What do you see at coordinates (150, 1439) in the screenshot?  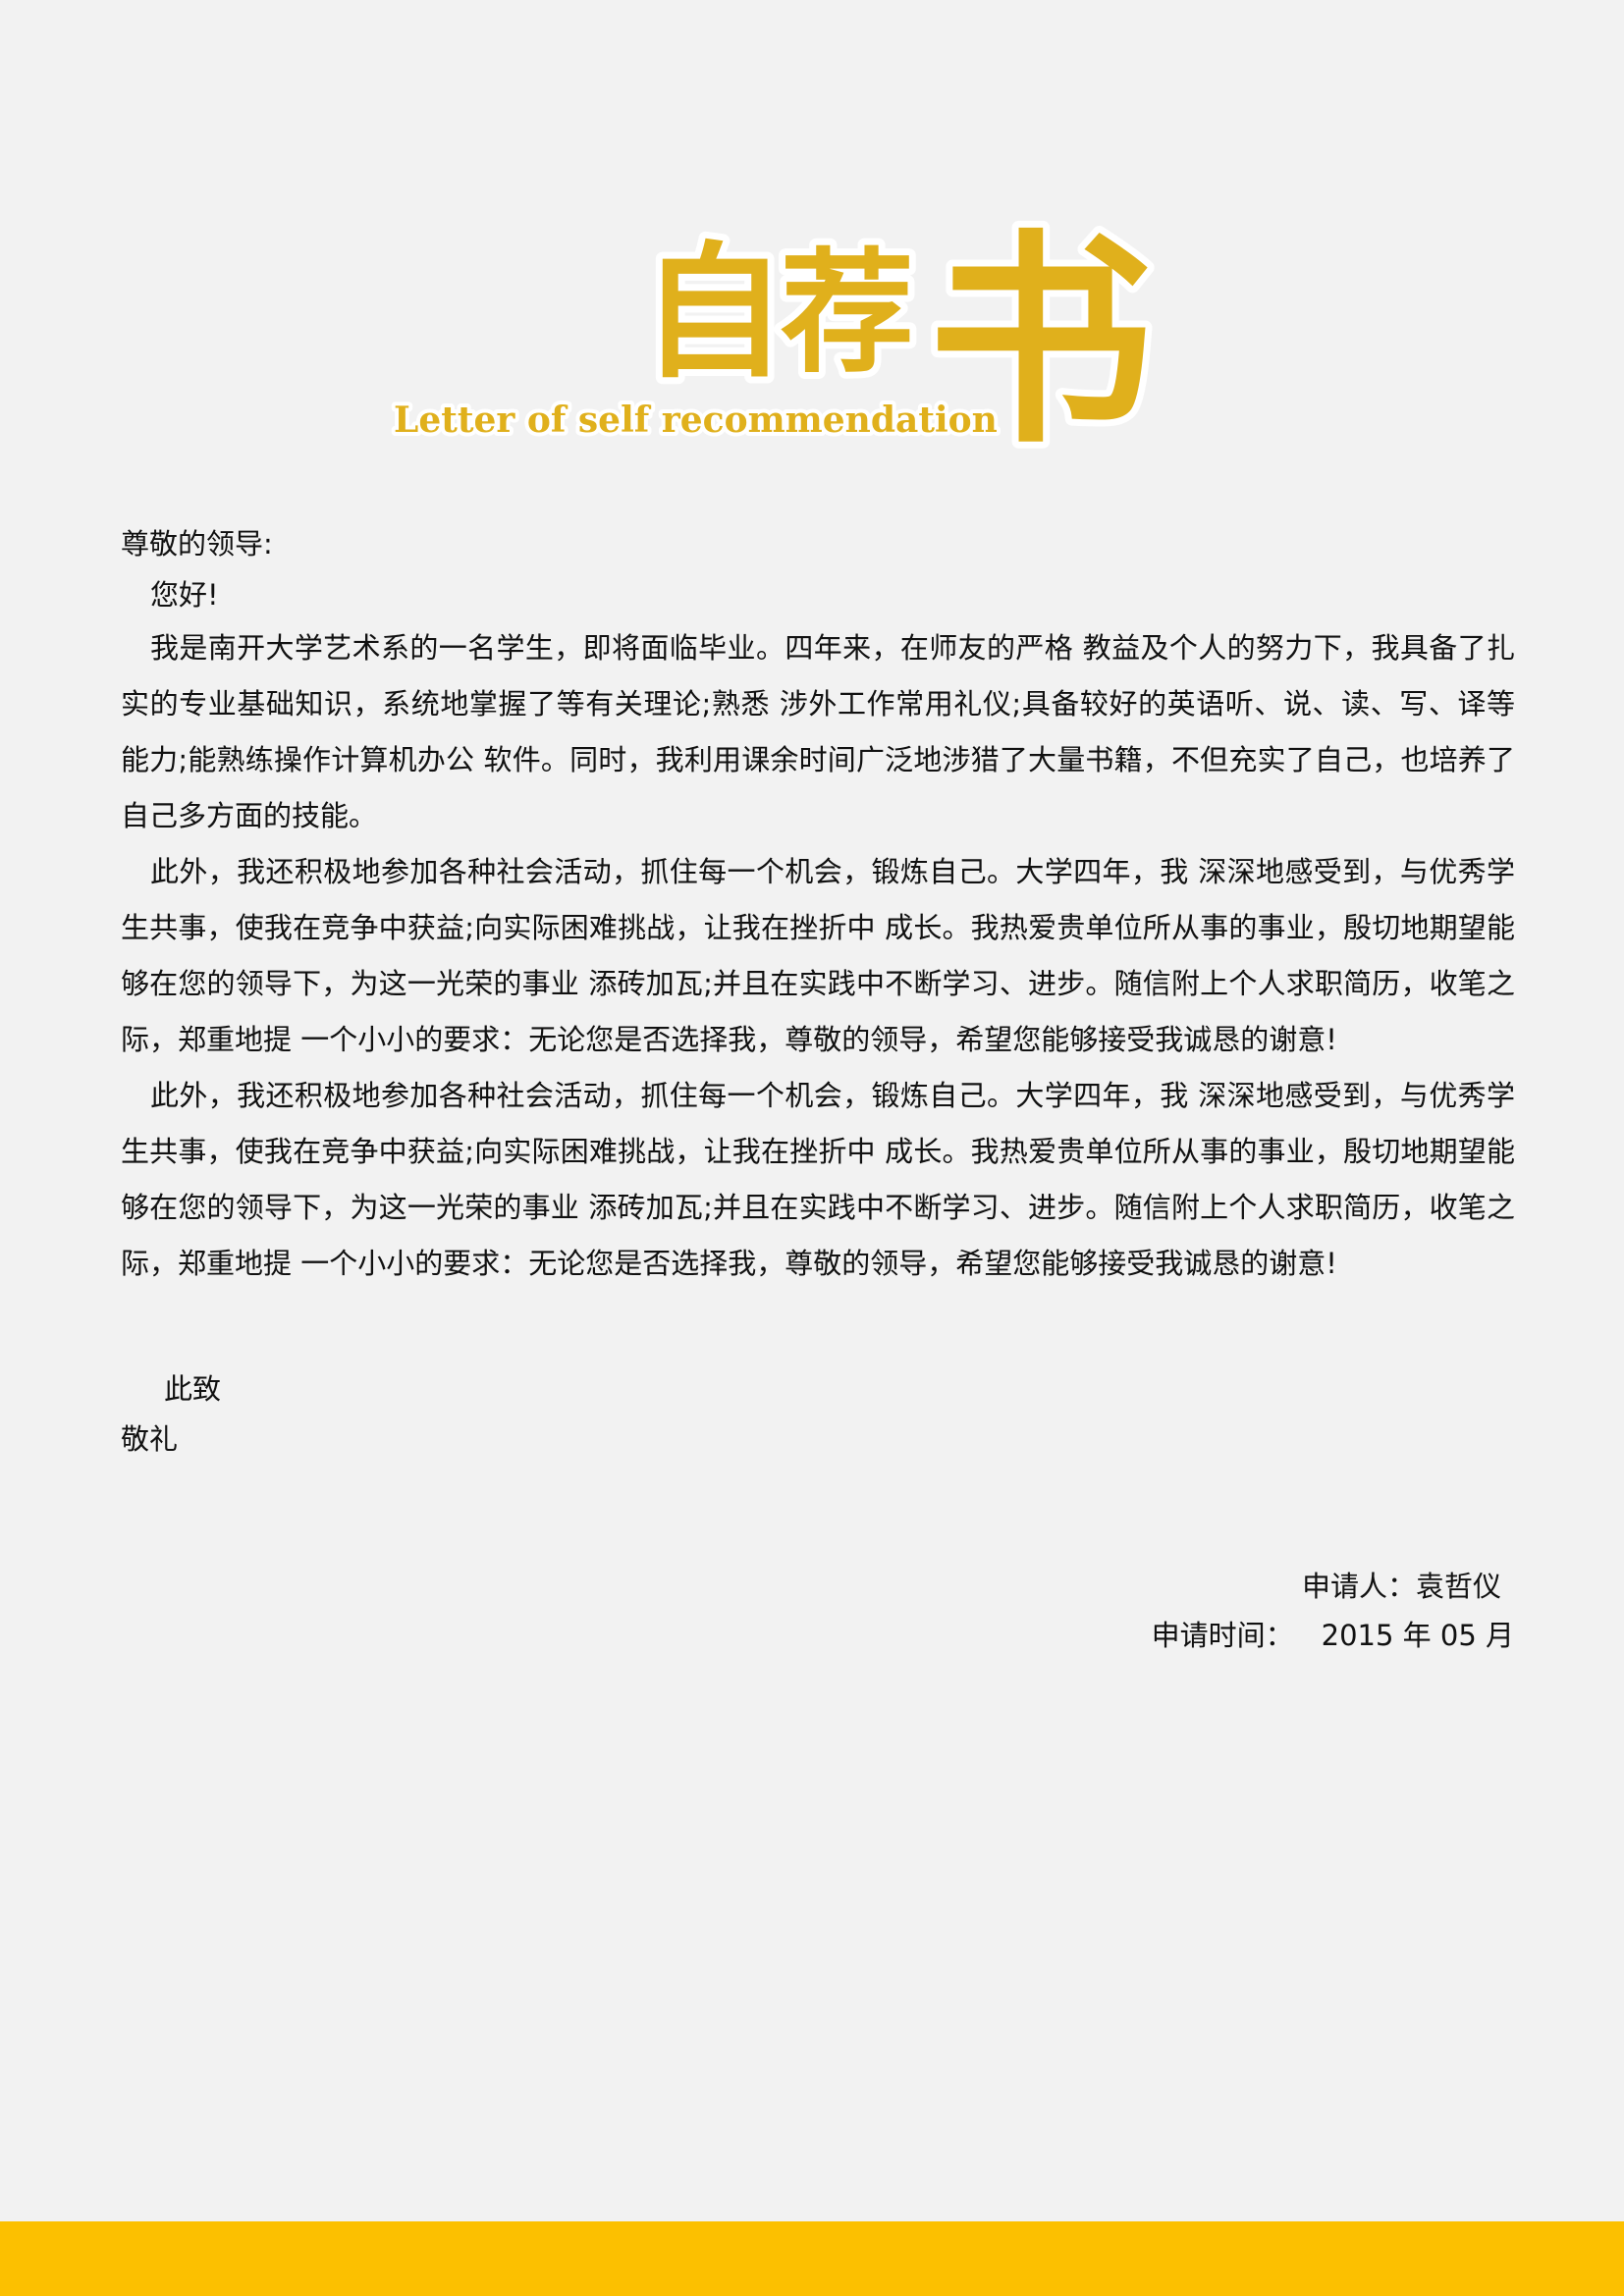 I see `closing-line-2: 敬礼` at bounding box center [150, 1439].